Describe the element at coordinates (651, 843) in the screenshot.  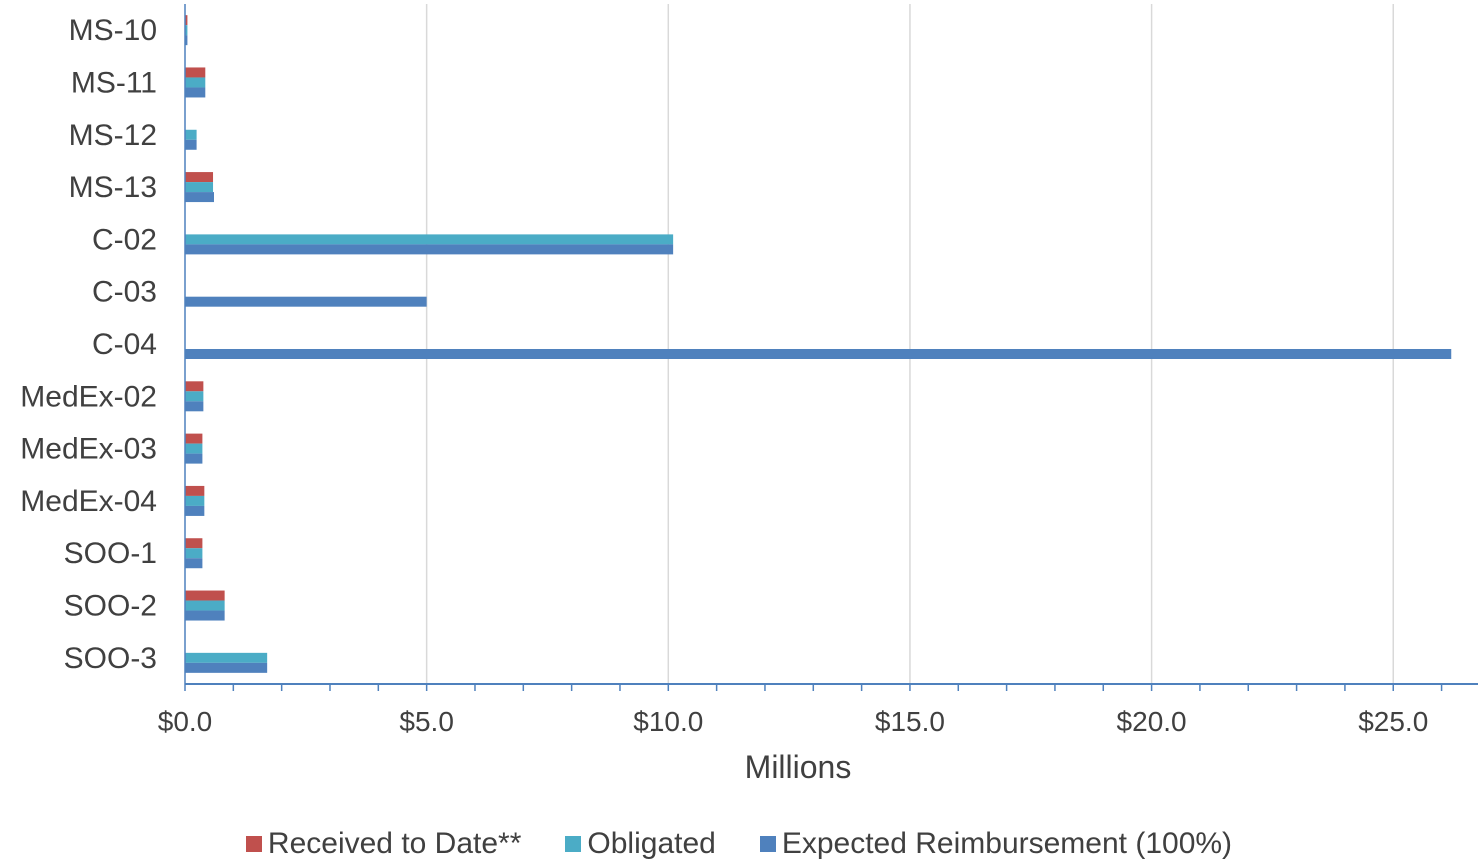
I see `legend-label: Obligated` at that location.